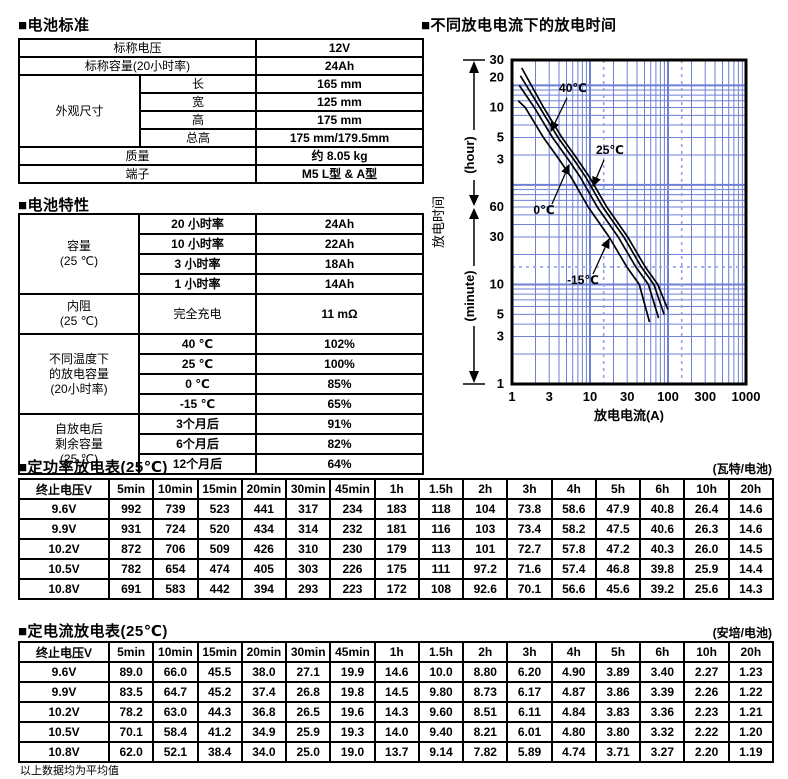 Image resolution: width=788 pixels, height=779 pixels. Describe the element at coordinates (485, 549) in the screenshot. I see `cell-value: 101` at that location.